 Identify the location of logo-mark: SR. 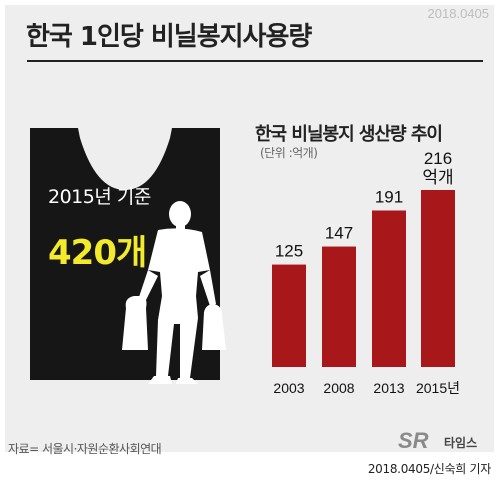
(413, 440).